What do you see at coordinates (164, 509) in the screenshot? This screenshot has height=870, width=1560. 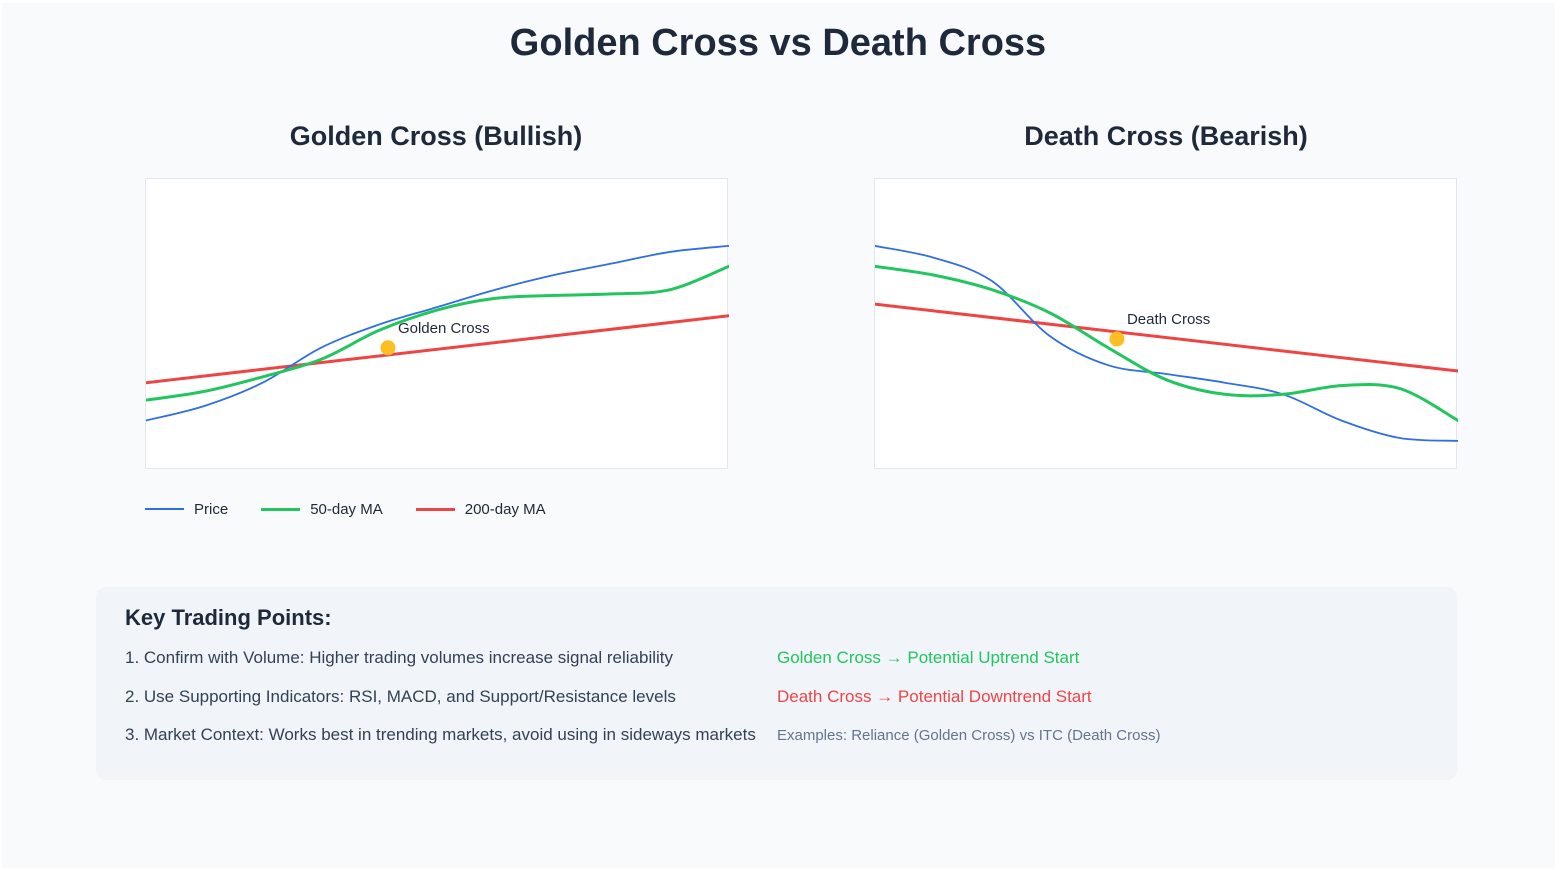 I see `legend-swatch-price` at bounding box center [164, 509].